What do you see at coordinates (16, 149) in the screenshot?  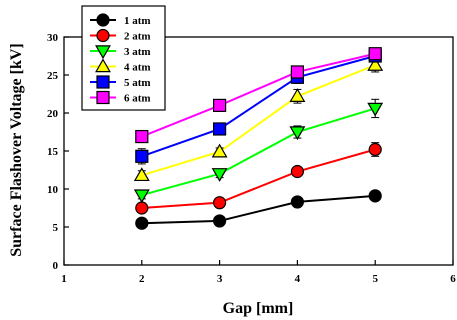 I see `y-axis-title: Surface Flashover Voltage [kV]` at bounding box center [16, 149].